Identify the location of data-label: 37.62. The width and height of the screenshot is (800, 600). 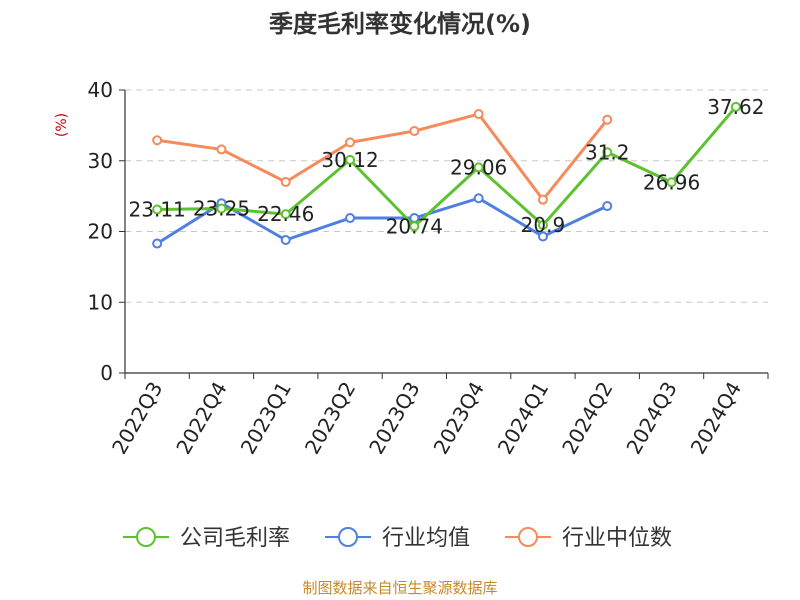
(735, 107).